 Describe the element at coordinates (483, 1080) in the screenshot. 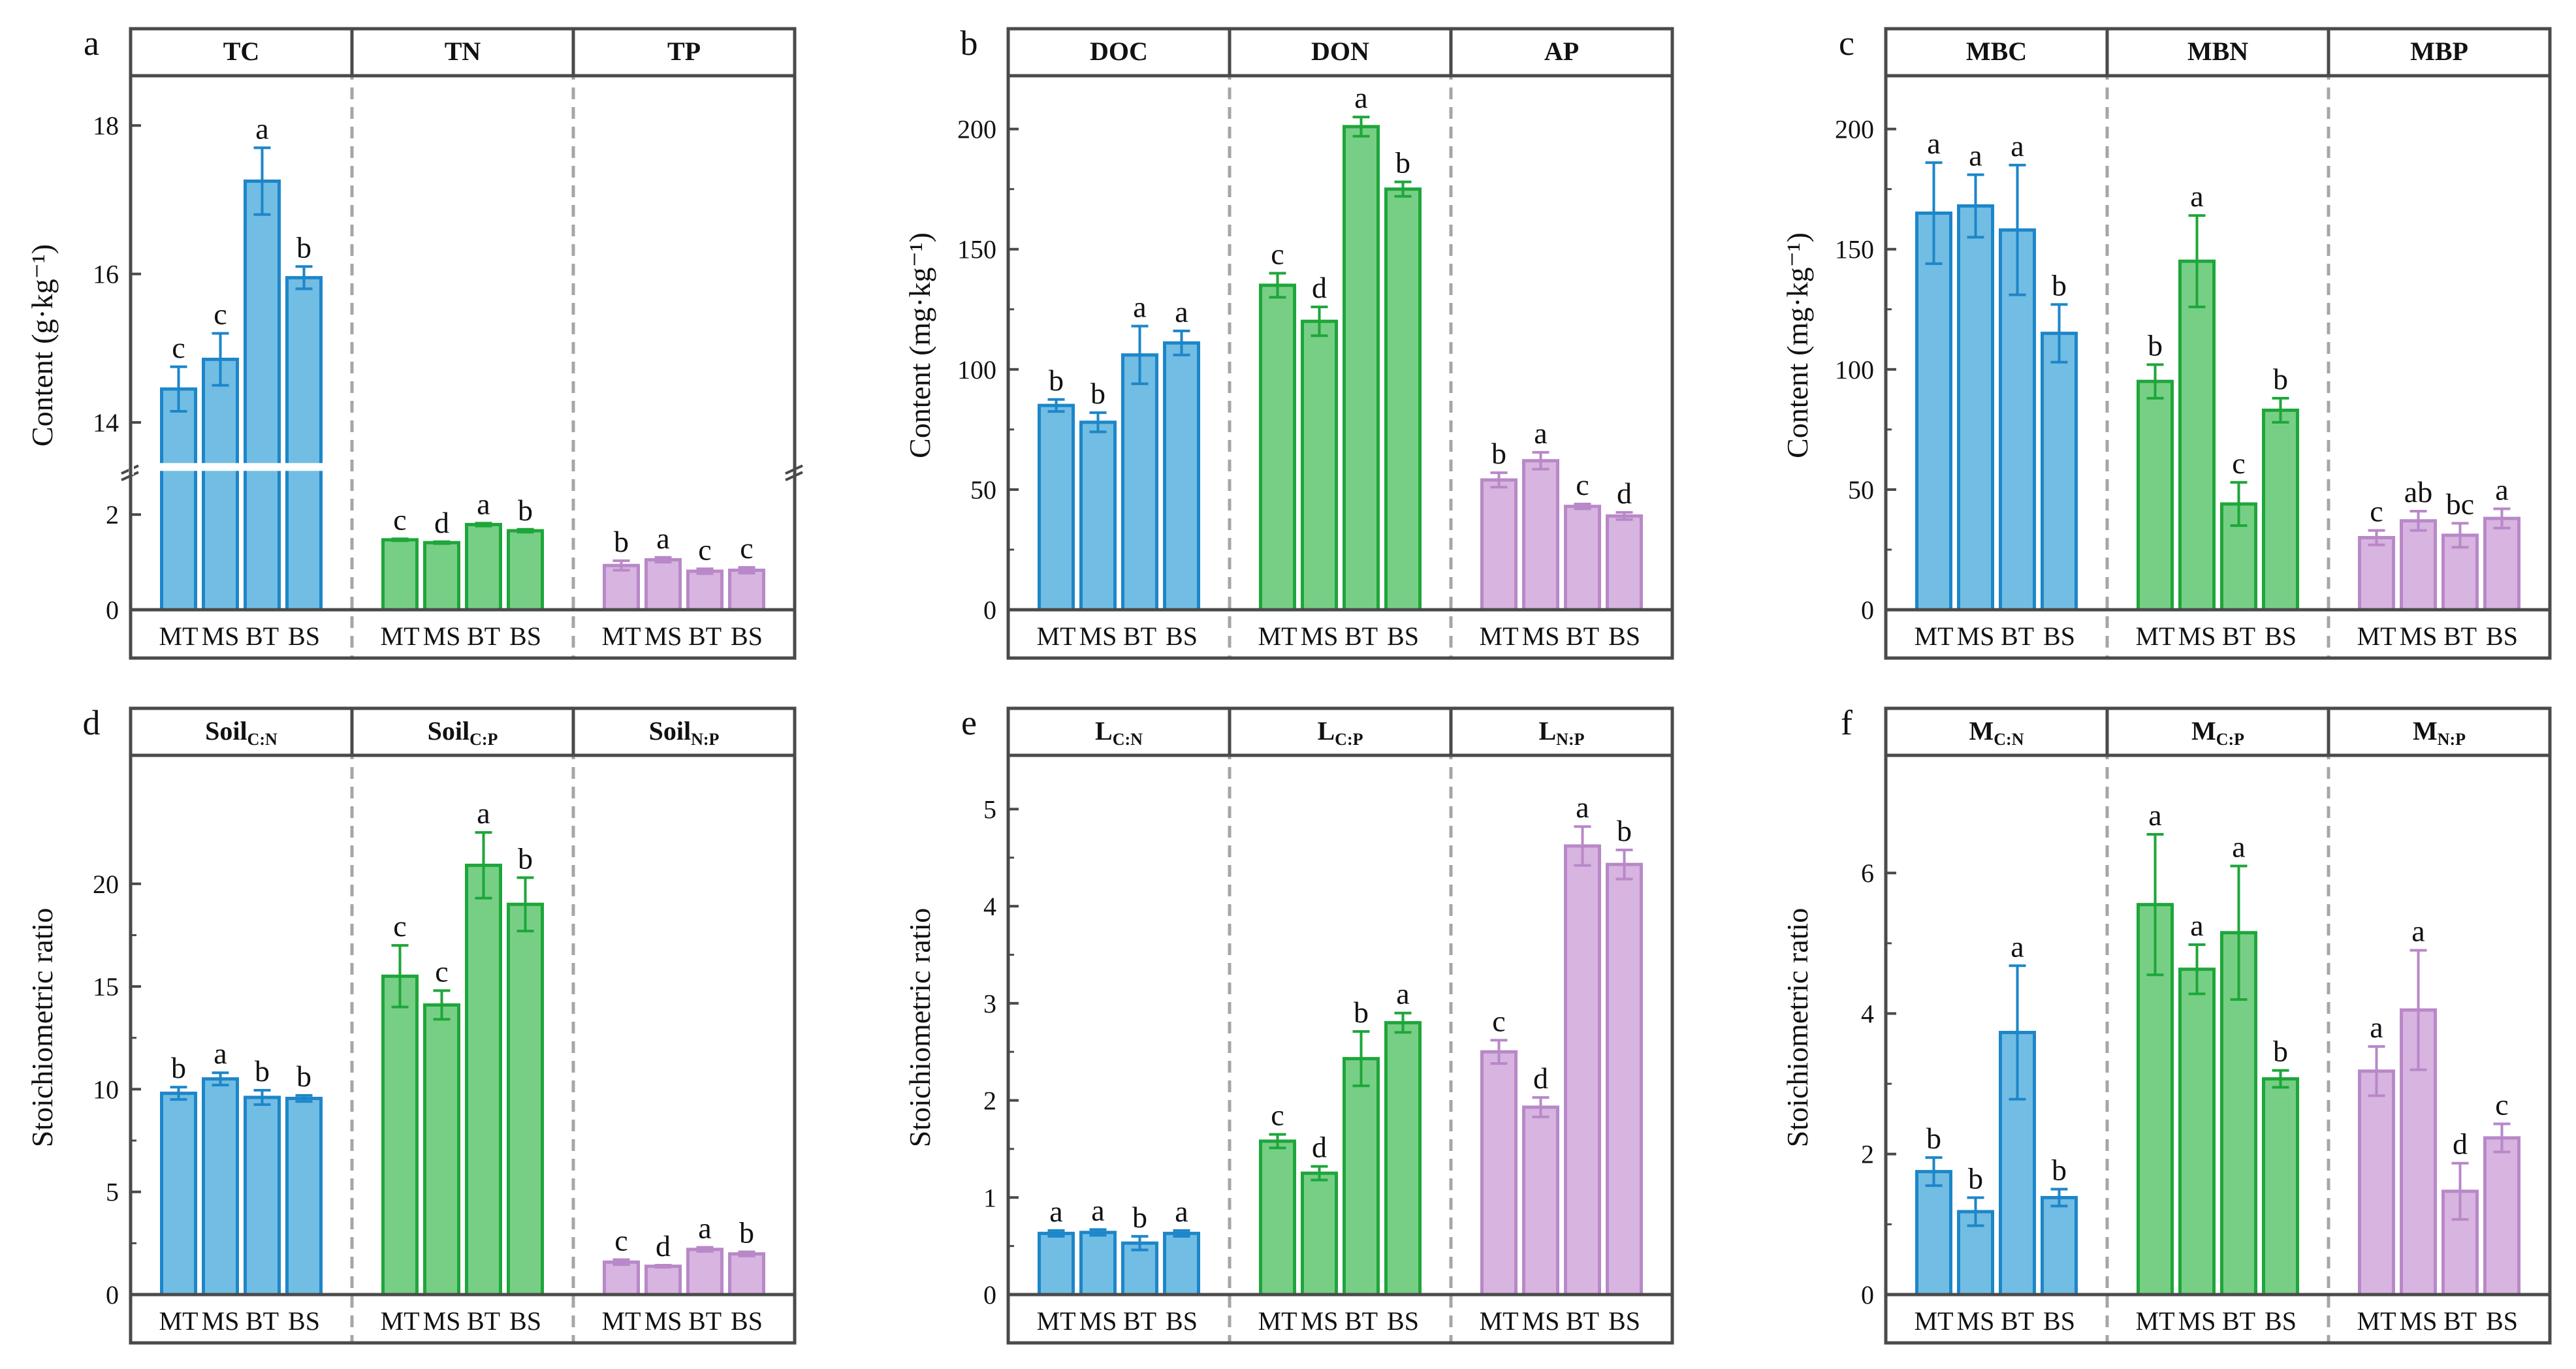

I see `bar-soil-CP-BT` at that location.